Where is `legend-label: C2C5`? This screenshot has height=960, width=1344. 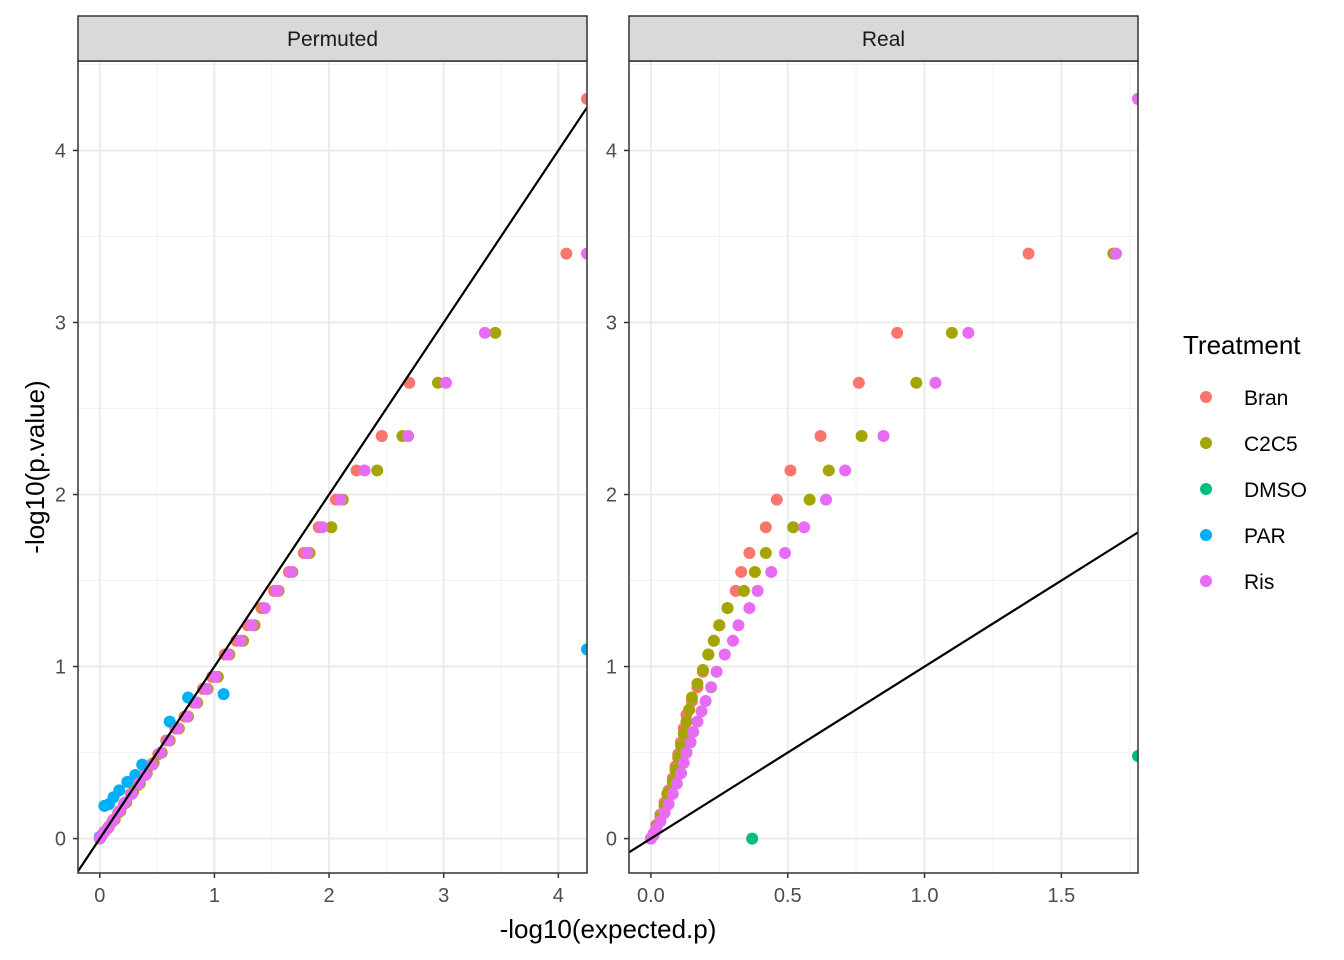 legend-label: C2C5 is located at coordinates (1271, 444).